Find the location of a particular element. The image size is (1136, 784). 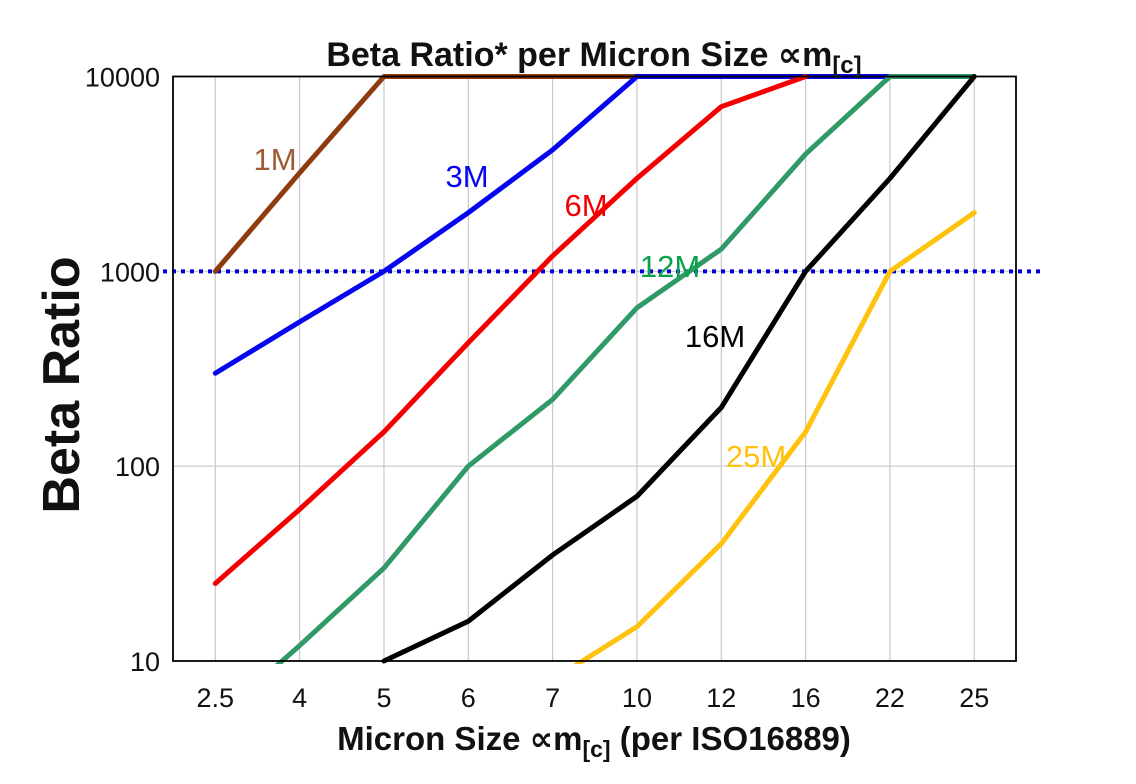

x-tick-label-12: 12 is located at coordinates (721, 698).